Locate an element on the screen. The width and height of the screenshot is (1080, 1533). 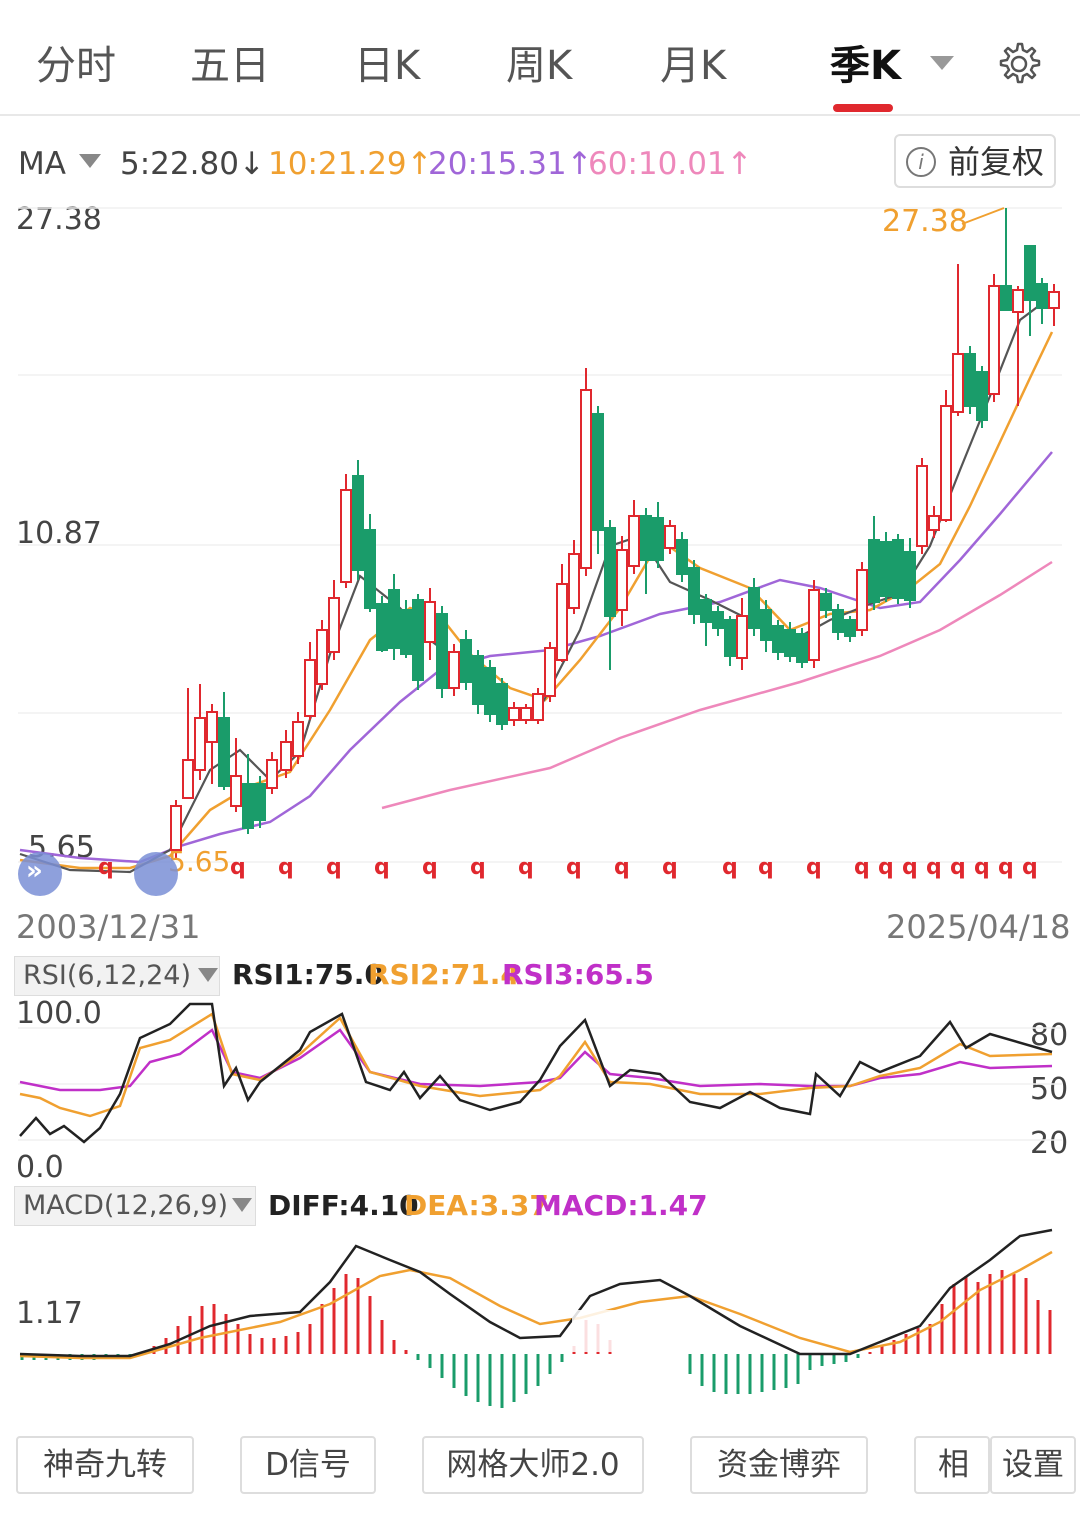
adjust-mode-label: 前复权 is located at coordinates (996, 162).